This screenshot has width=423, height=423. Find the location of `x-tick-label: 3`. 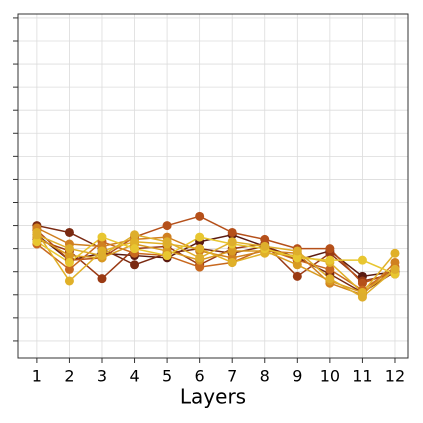

x-tick-label: 3 is located at coordinates (102, 376).